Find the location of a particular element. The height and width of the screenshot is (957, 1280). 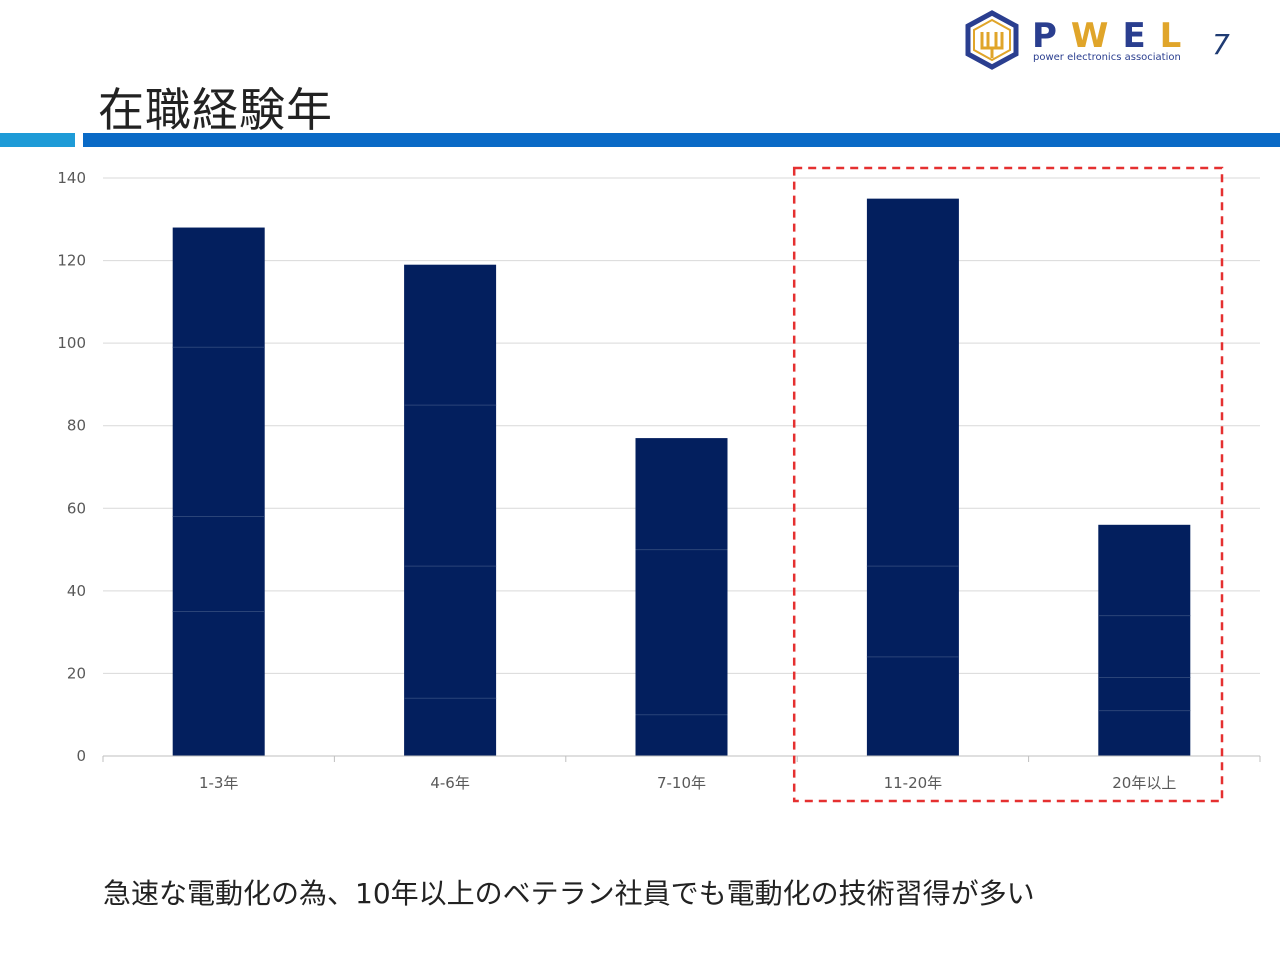

y-tick-label-140: 140 is located at coordinates (71, 178).